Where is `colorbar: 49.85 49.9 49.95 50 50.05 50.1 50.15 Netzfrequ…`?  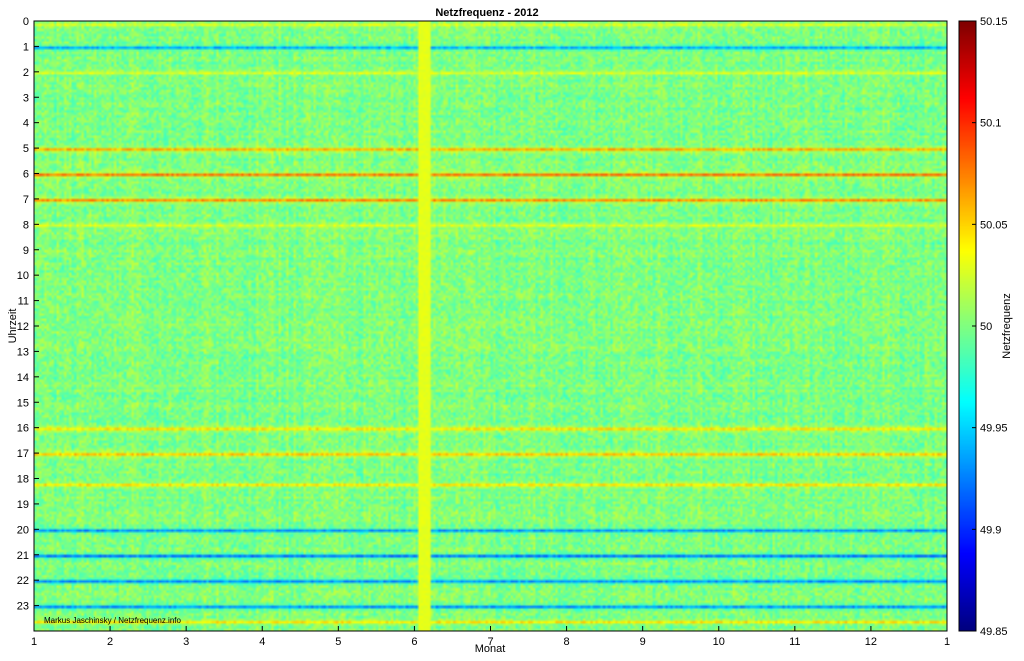 colorbar: 49.85 49.9 49.95 50 50.05 50.1 50.15 Netzfrequ… is located at coordinates (985, 327).